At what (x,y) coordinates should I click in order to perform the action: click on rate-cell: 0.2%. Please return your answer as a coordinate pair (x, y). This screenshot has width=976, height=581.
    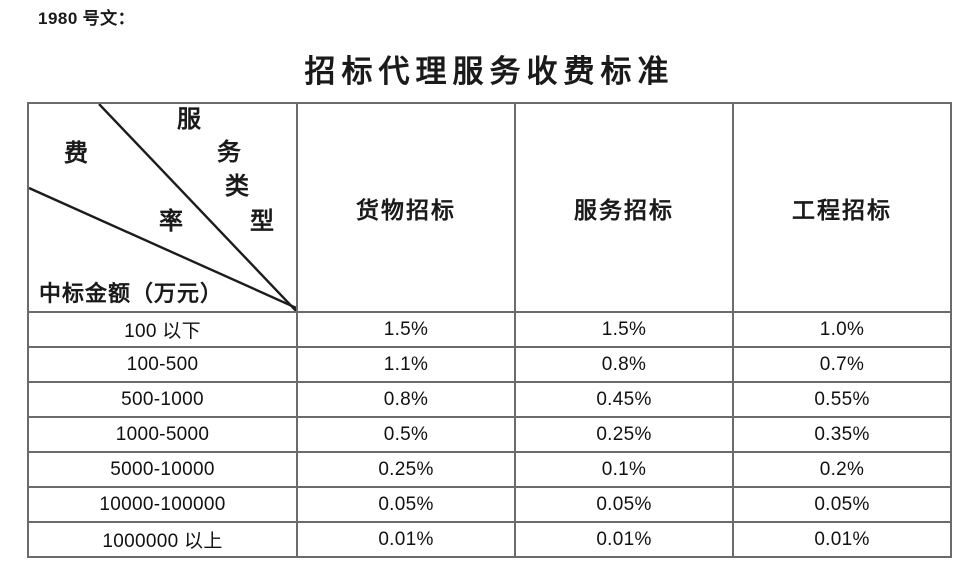
    Looking at the image, I should click on (843, 470).